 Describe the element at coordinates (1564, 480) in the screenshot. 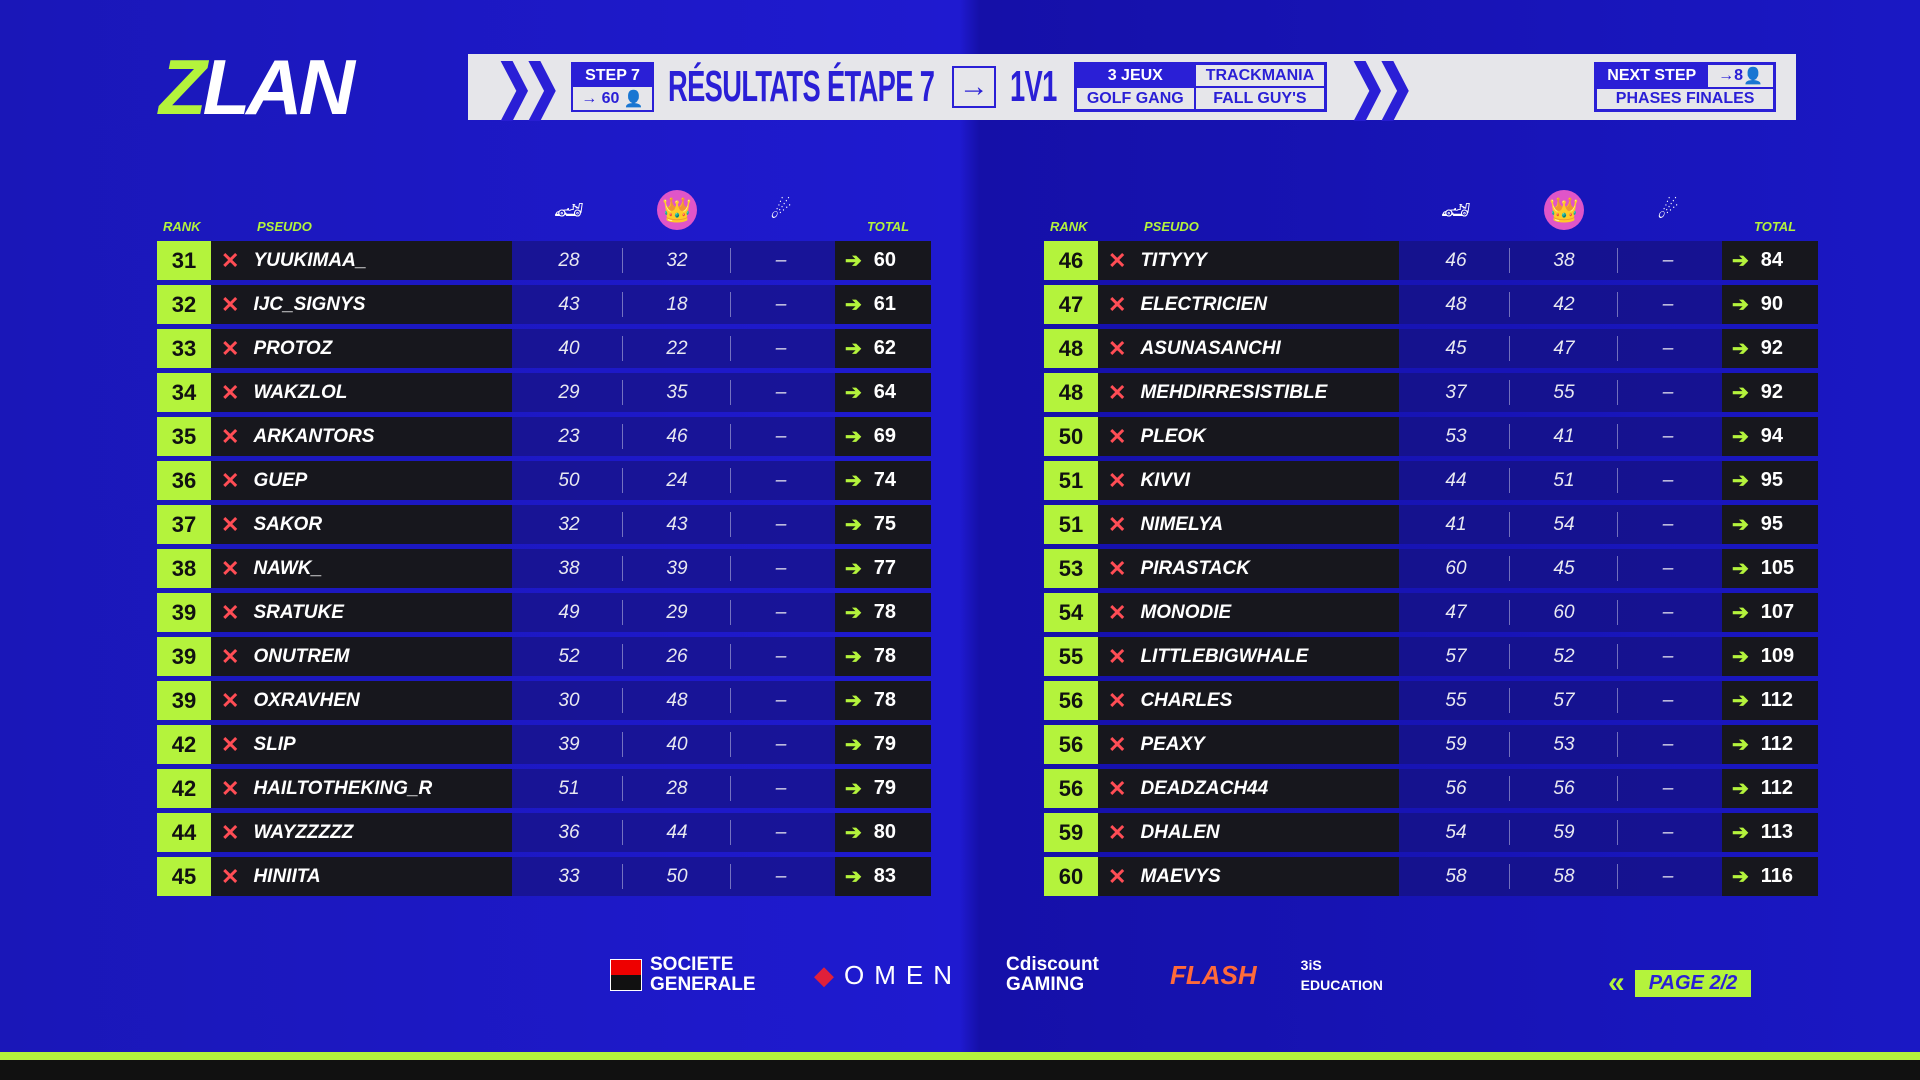

I see `score-fall-guys: 51` at that location.